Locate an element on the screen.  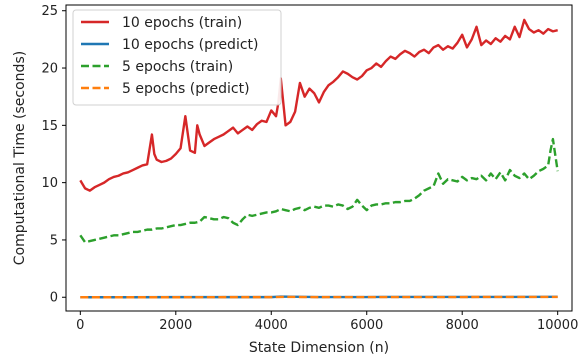
x-tick-label: 10000 is located at coordinates (557, 325).